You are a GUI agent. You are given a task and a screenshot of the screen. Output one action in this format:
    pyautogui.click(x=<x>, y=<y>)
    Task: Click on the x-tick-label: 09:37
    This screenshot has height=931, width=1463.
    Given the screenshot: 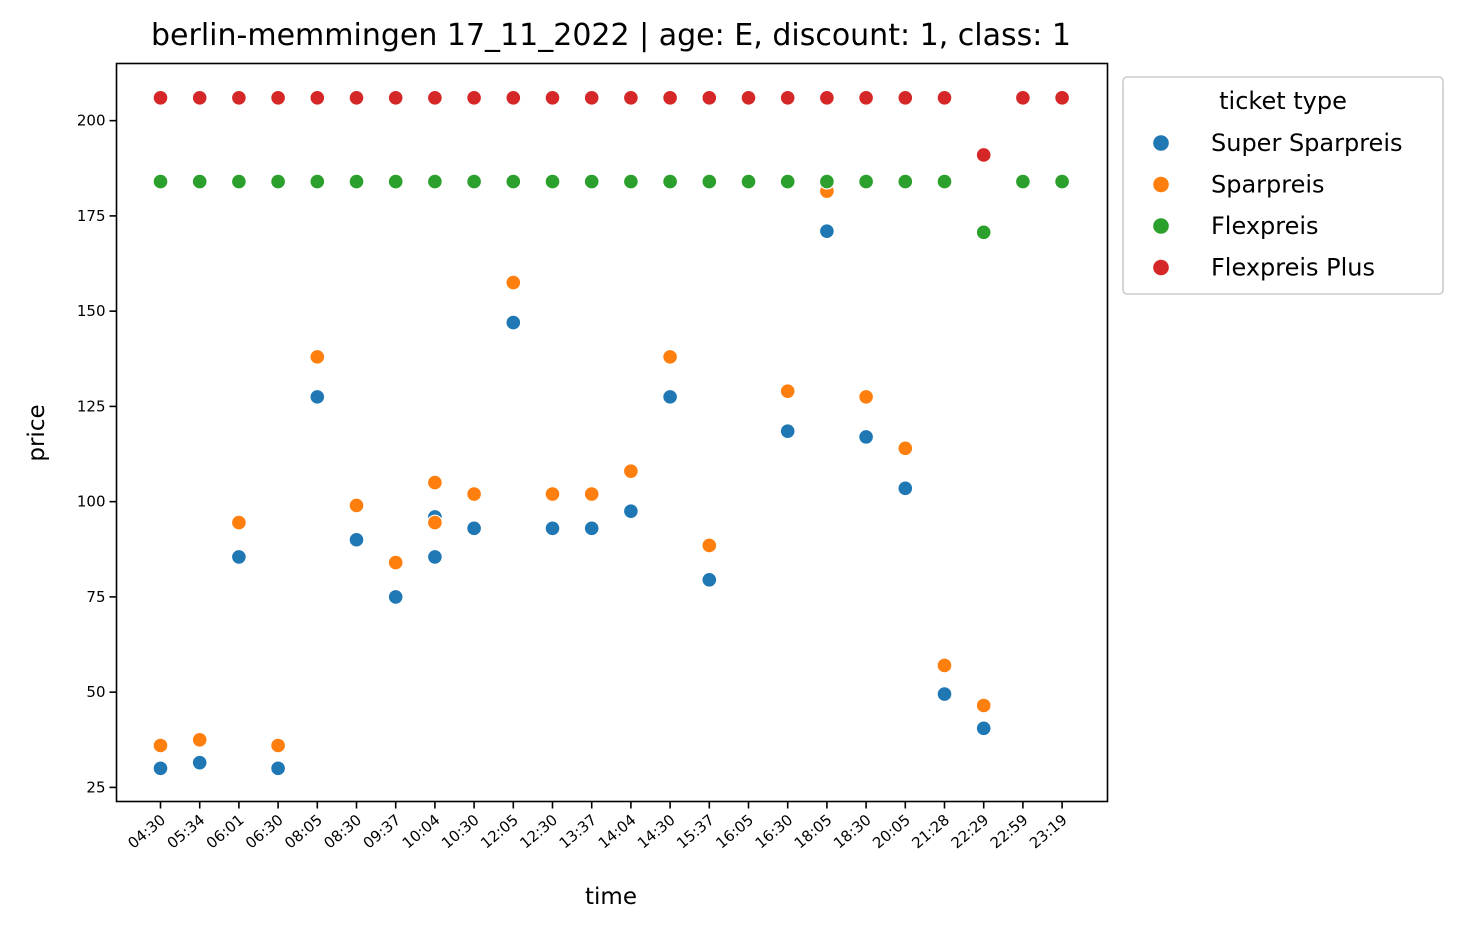 What is the action you would take?
    pyautogui.click(x=382, y=832)
    